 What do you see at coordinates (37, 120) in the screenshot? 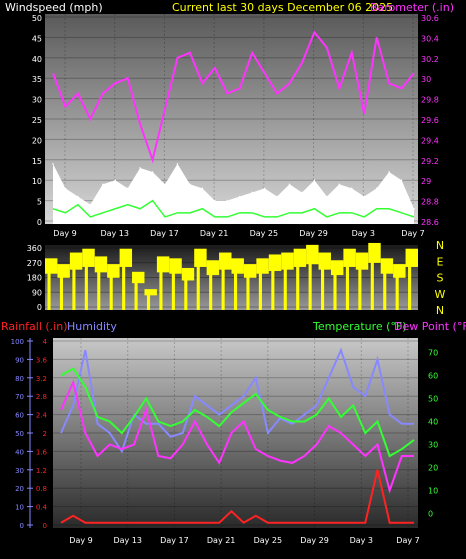
I see `wind-y-tick-label: 25` at bounding box center [37, 120].